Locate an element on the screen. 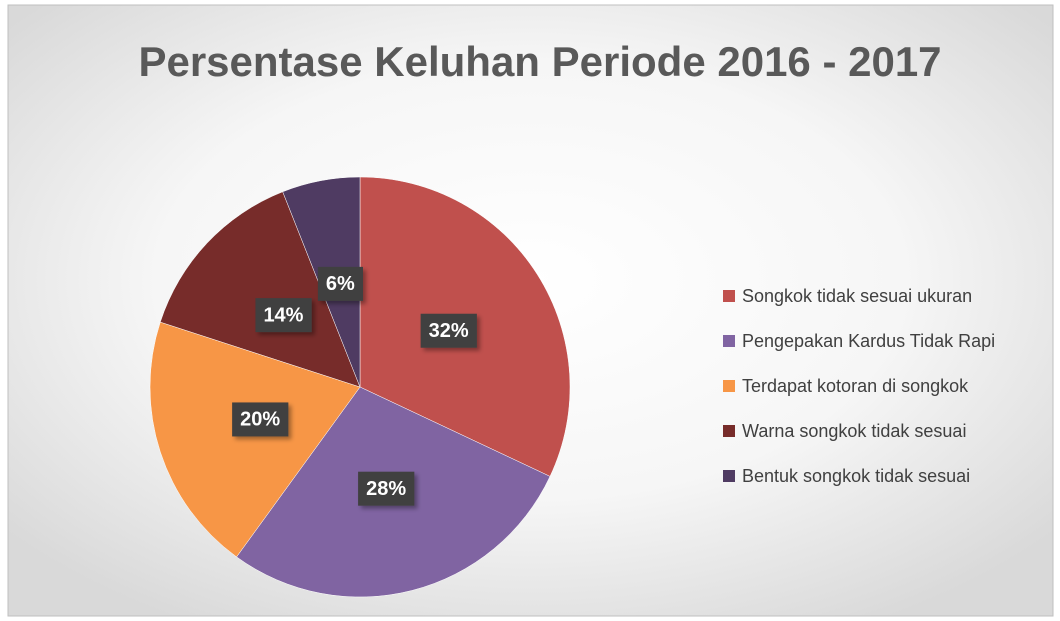 The height and width of the screenshot is (621, 1060). data-label-text: 6% is located at coordinates (340, 284).